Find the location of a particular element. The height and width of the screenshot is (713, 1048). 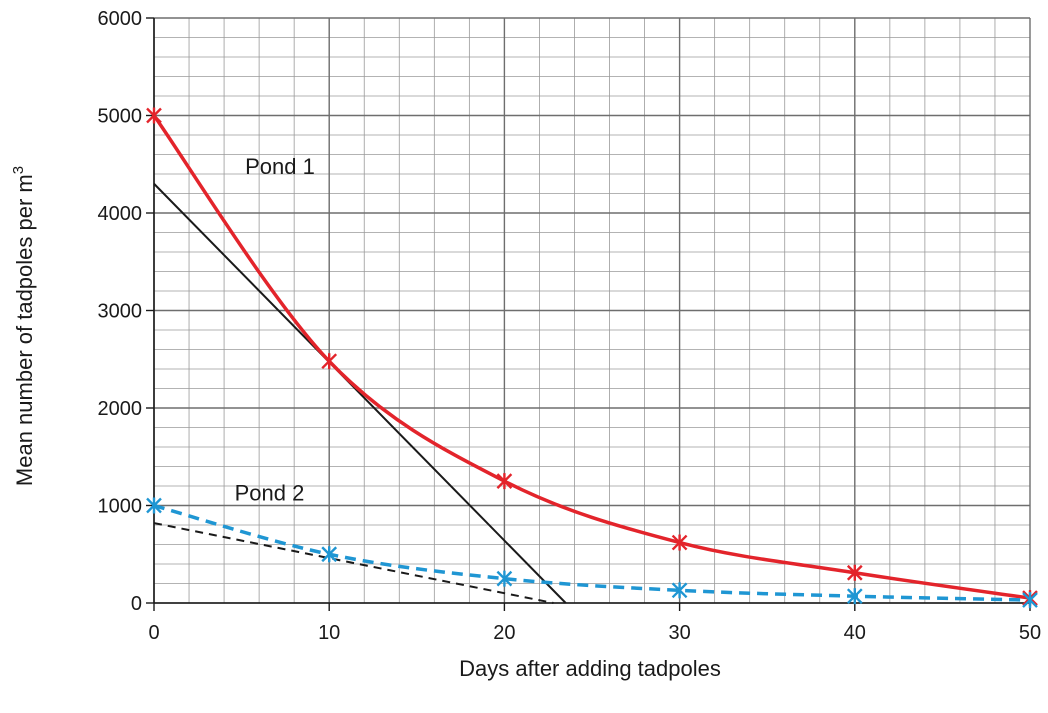

x-tick-label: 10 is located at coordinates (329, 633).